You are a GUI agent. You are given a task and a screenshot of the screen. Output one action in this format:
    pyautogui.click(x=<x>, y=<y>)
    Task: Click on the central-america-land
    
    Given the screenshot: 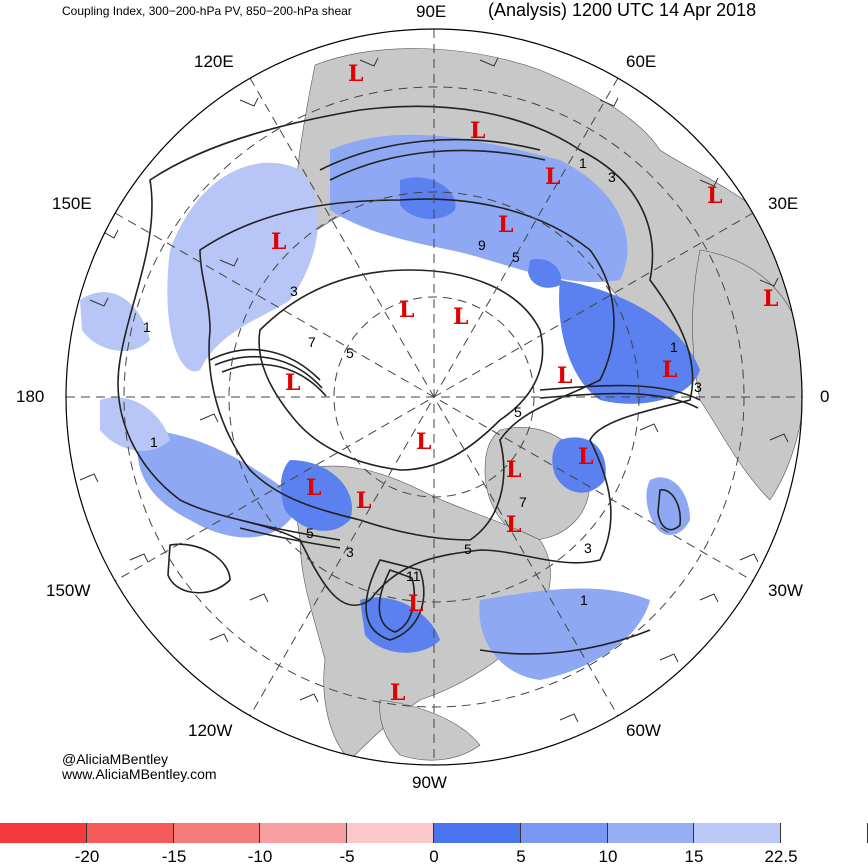 What is the action you would take?
    pyautogui.click(x=430, y=730)
    